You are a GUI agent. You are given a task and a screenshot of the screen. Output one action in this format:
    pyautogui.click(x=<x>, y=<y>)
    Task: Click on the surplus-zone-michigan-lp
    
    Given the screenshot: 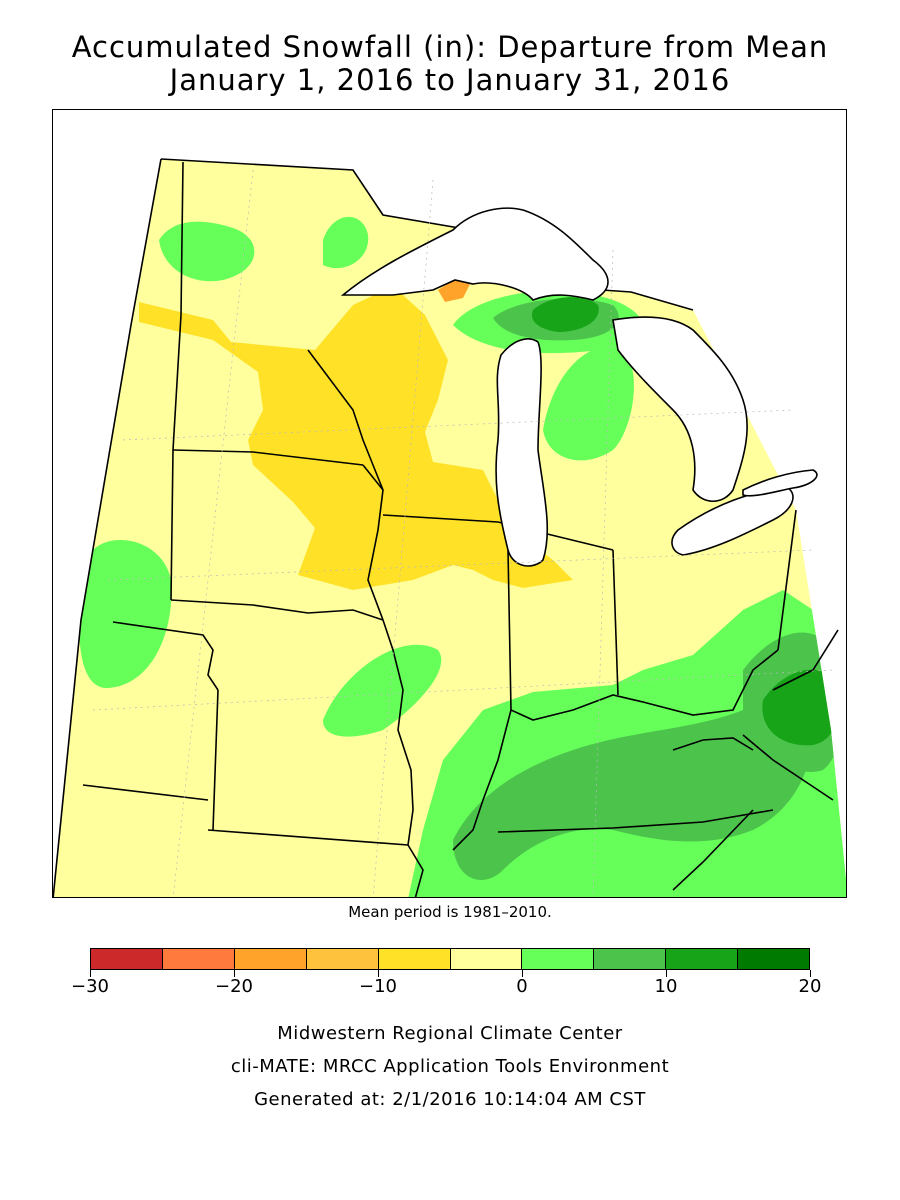 What is the action you would take?
    pyautogui.click(x=588, y=403)
    